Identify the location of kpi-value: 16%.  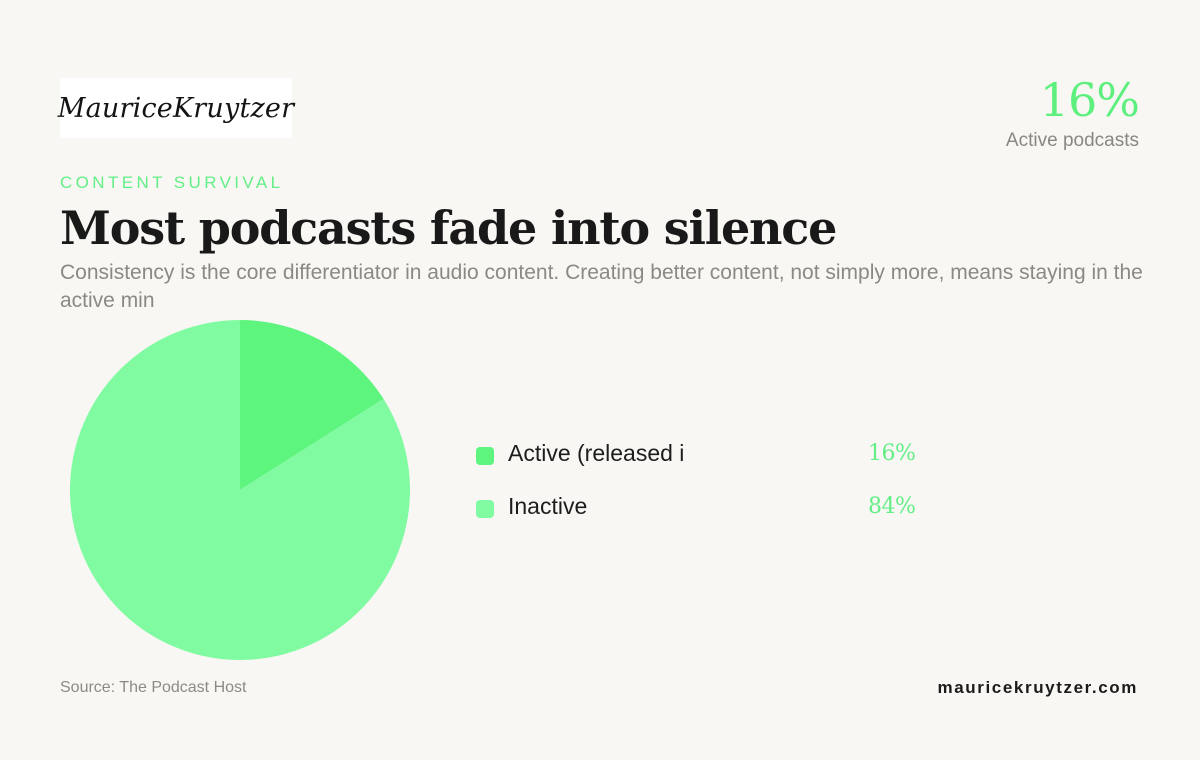
(1089, 100).